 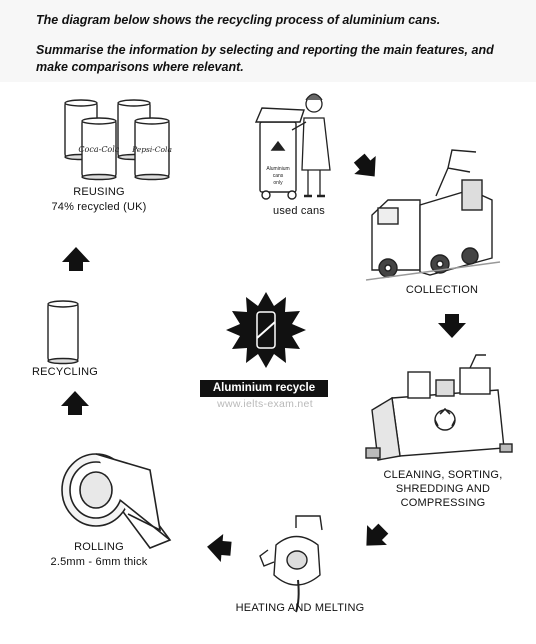 What do you see at coordinates (439, 407) in the screenshot?
I see `shredder-machine-icon` at bounding box center [439, 407].